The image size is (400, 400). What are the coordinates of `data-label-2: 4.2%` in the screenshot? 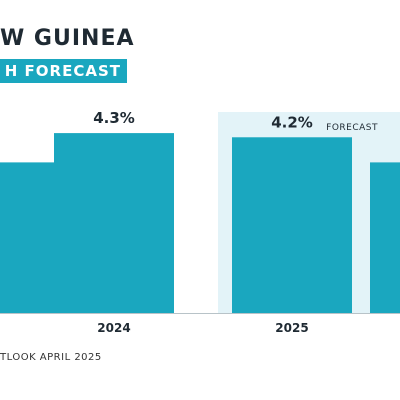 It's located at (292, 122).